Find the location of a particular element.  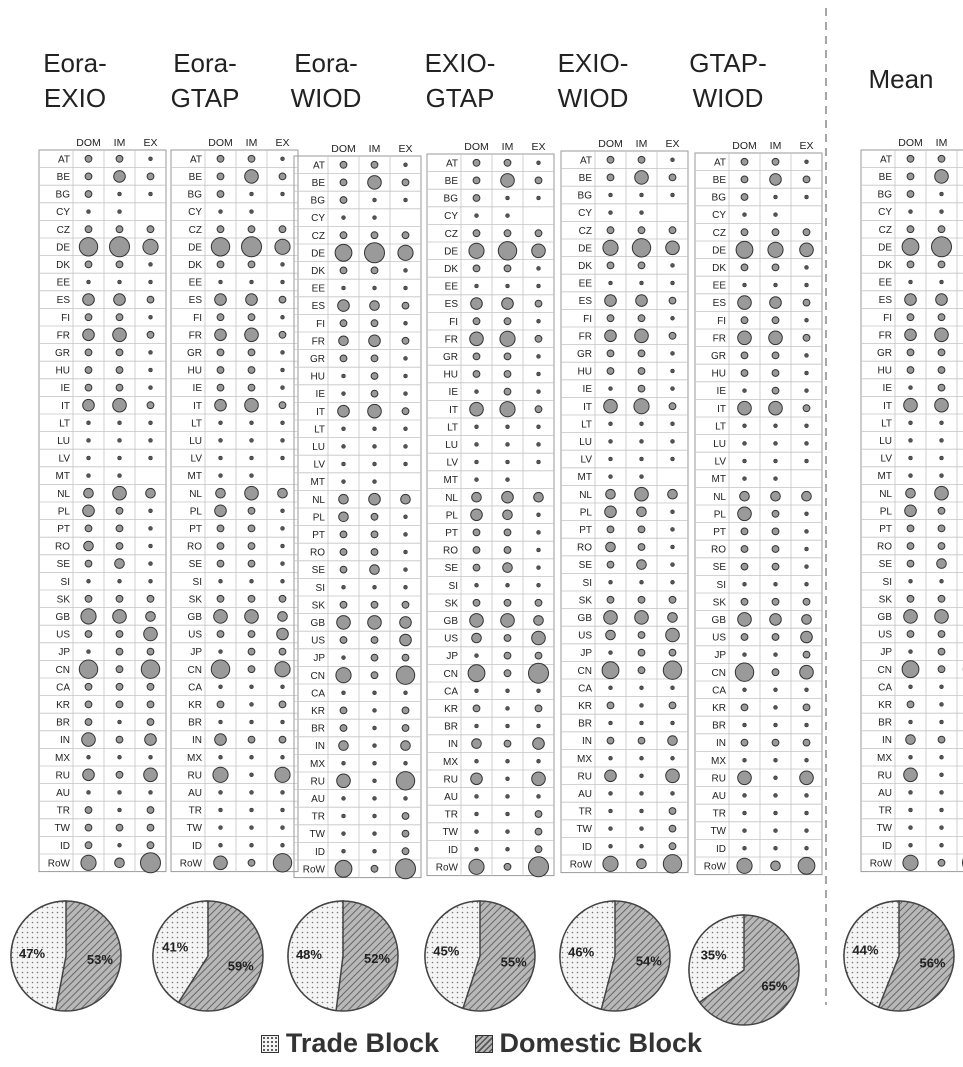

row-label-sk: SK is located at coordinates (452, 603).